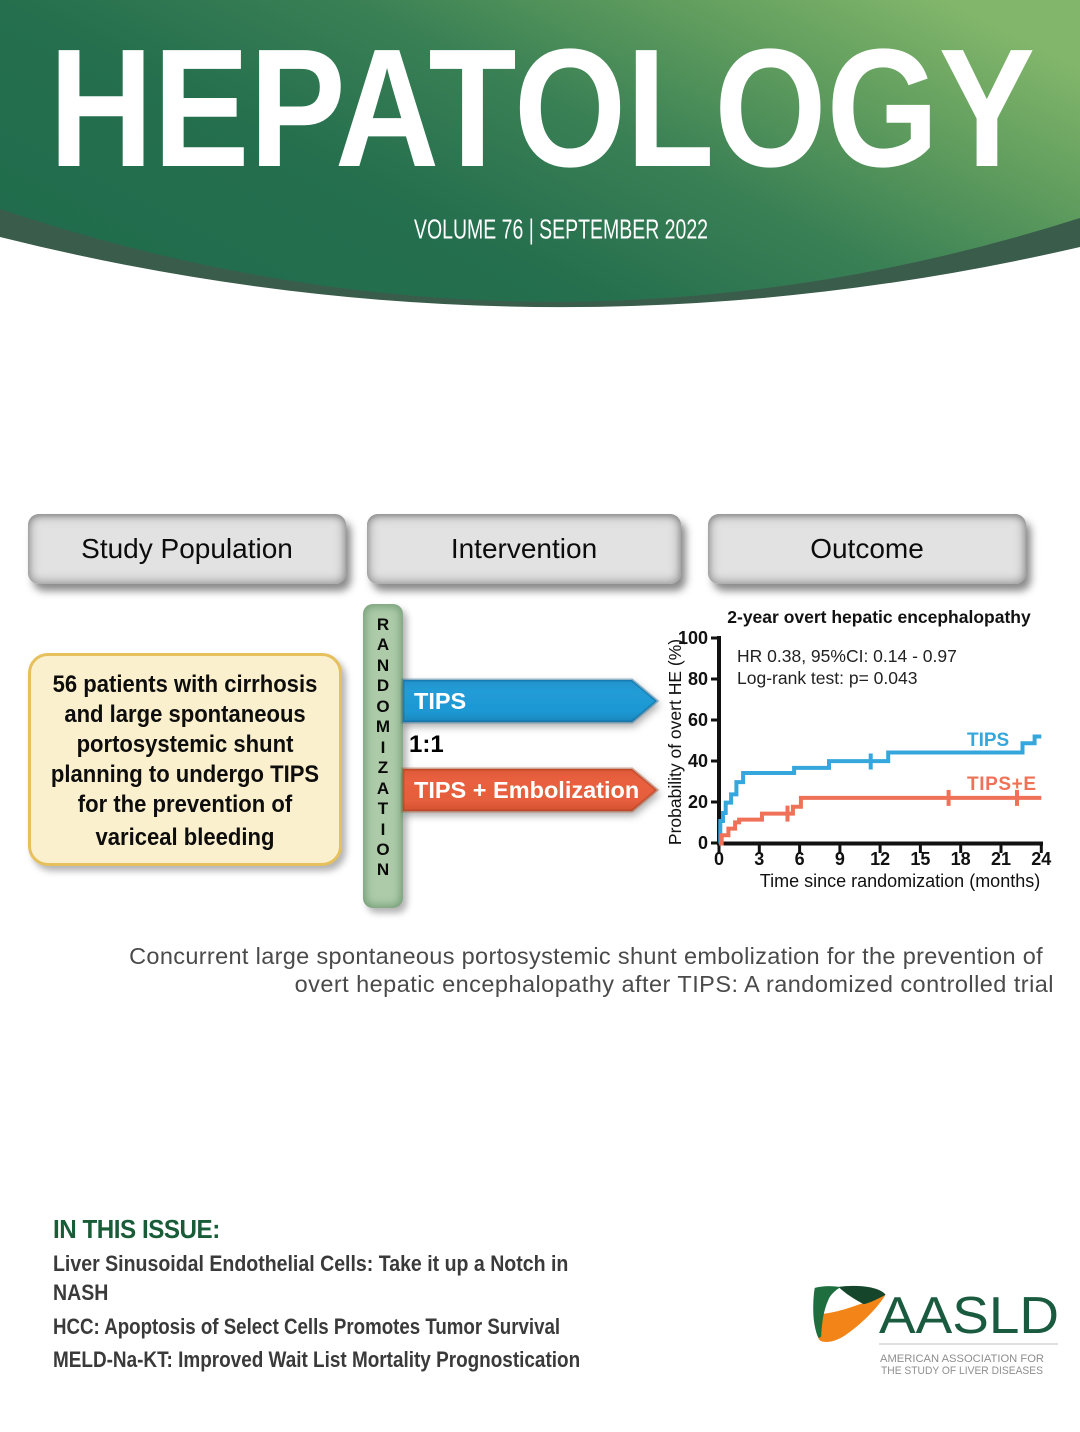  I want to click on svg-text: 21, so click(1001, 859).